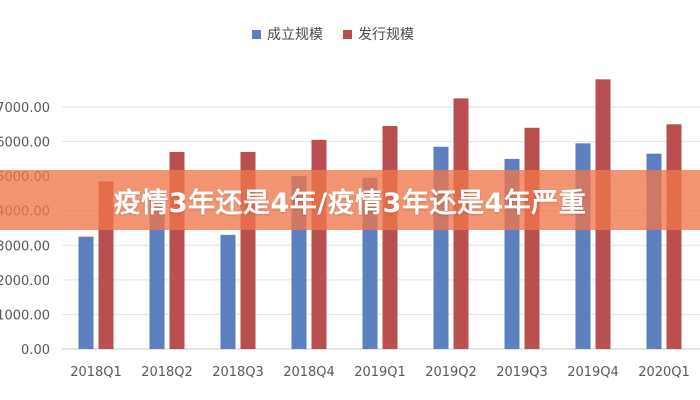 The image size is (700, 400). What do you see at coordinates (386, 35) in the screenshot?
I see `legend-label-series-2: 发行规模` at bounding box center [386, 35].